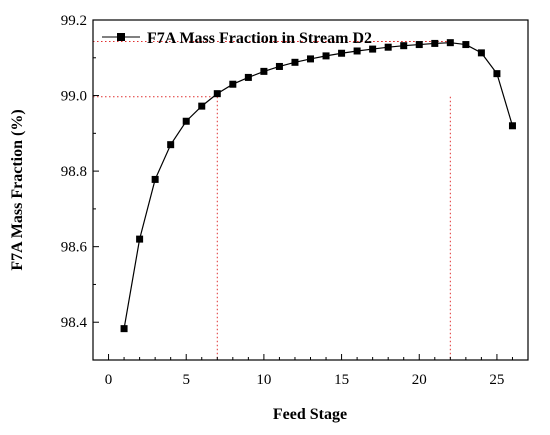 The width and height of the screenshot is (550, 435). I want to click on legend: F7A Mass Fraction in Stream D2, so click(237, 38).